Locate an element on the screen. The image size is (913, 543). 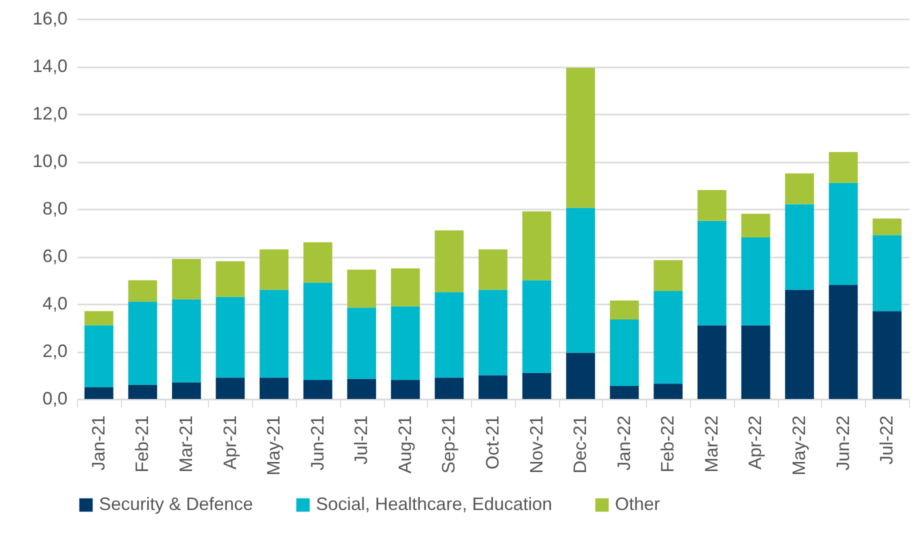
x-tick-label: Jun-22 is located at coordinates (842, 443).